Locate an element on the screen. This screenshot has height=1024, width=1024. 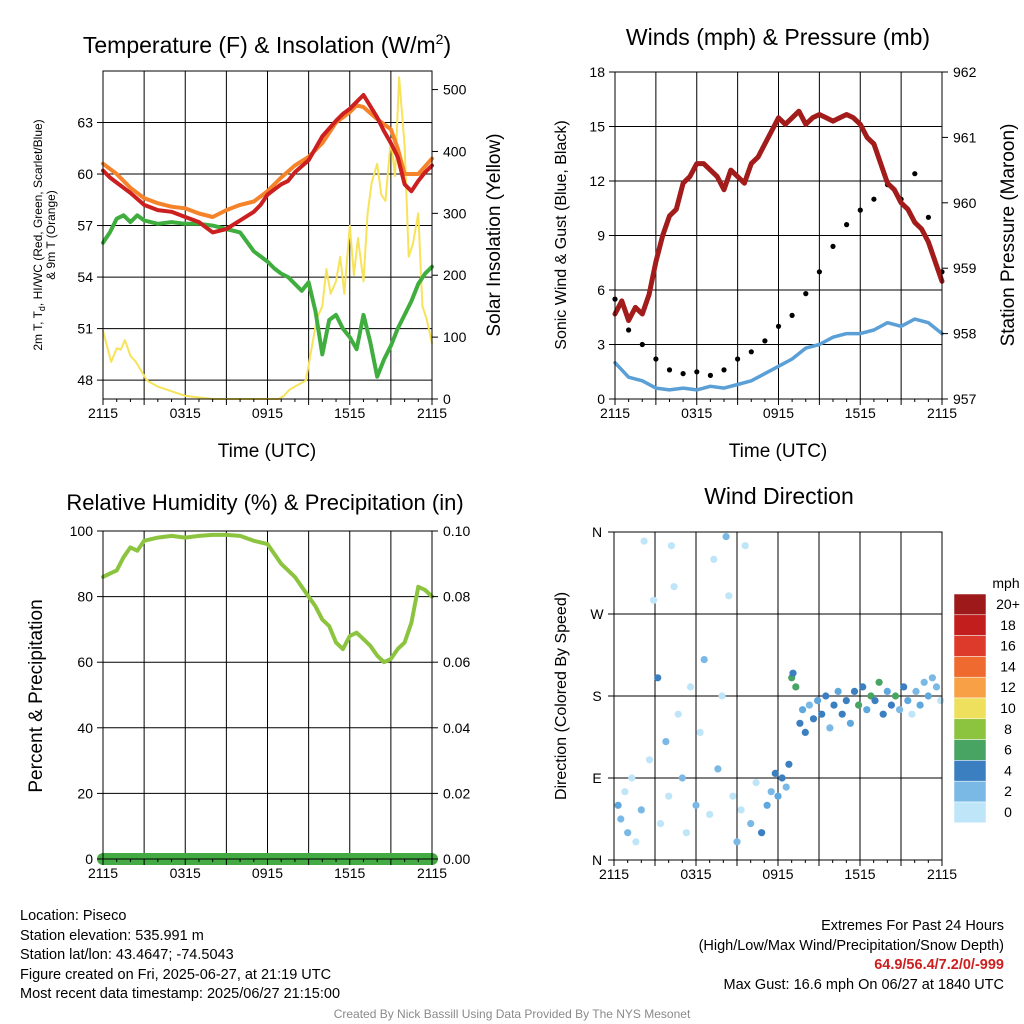
rh-y2tick-label: 0.02 is located at coordinates (456, 793).